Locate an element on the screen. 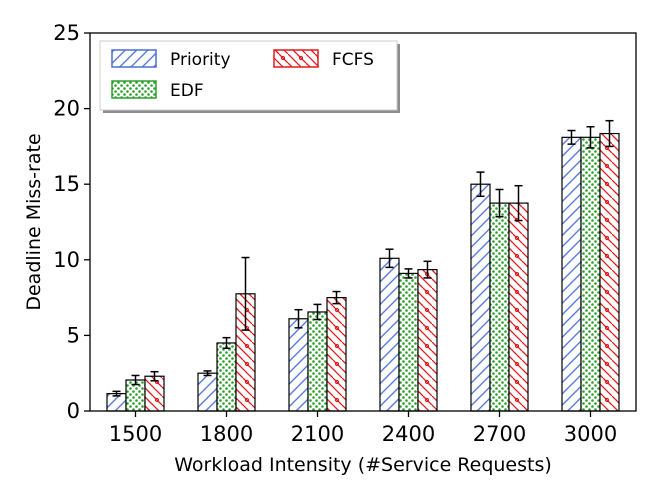  y-axis: 0 5 10 15 20 25 is located at coordinates (71, 222).